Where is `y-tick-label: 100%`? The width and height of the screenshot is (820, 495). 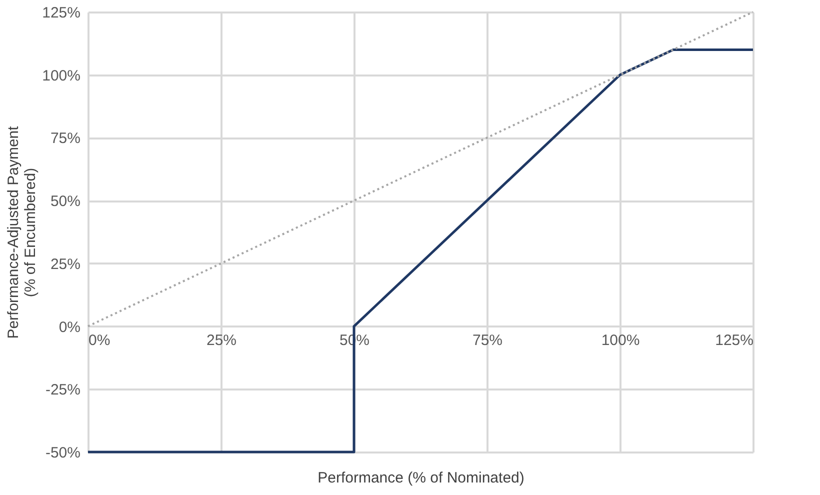 y-tick-label: 100% is located at coordinates (61, 75).